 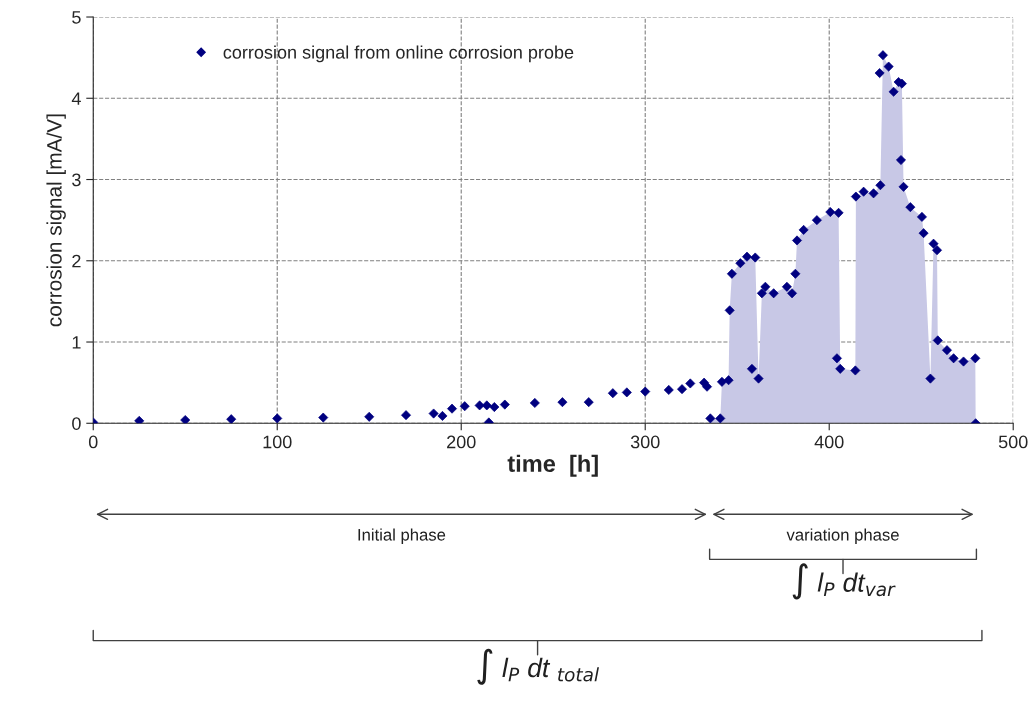 What do you see at coordinates (402, 536) in the screenshot?
I see `text: Initial phase` at bounding box center [402, 536].